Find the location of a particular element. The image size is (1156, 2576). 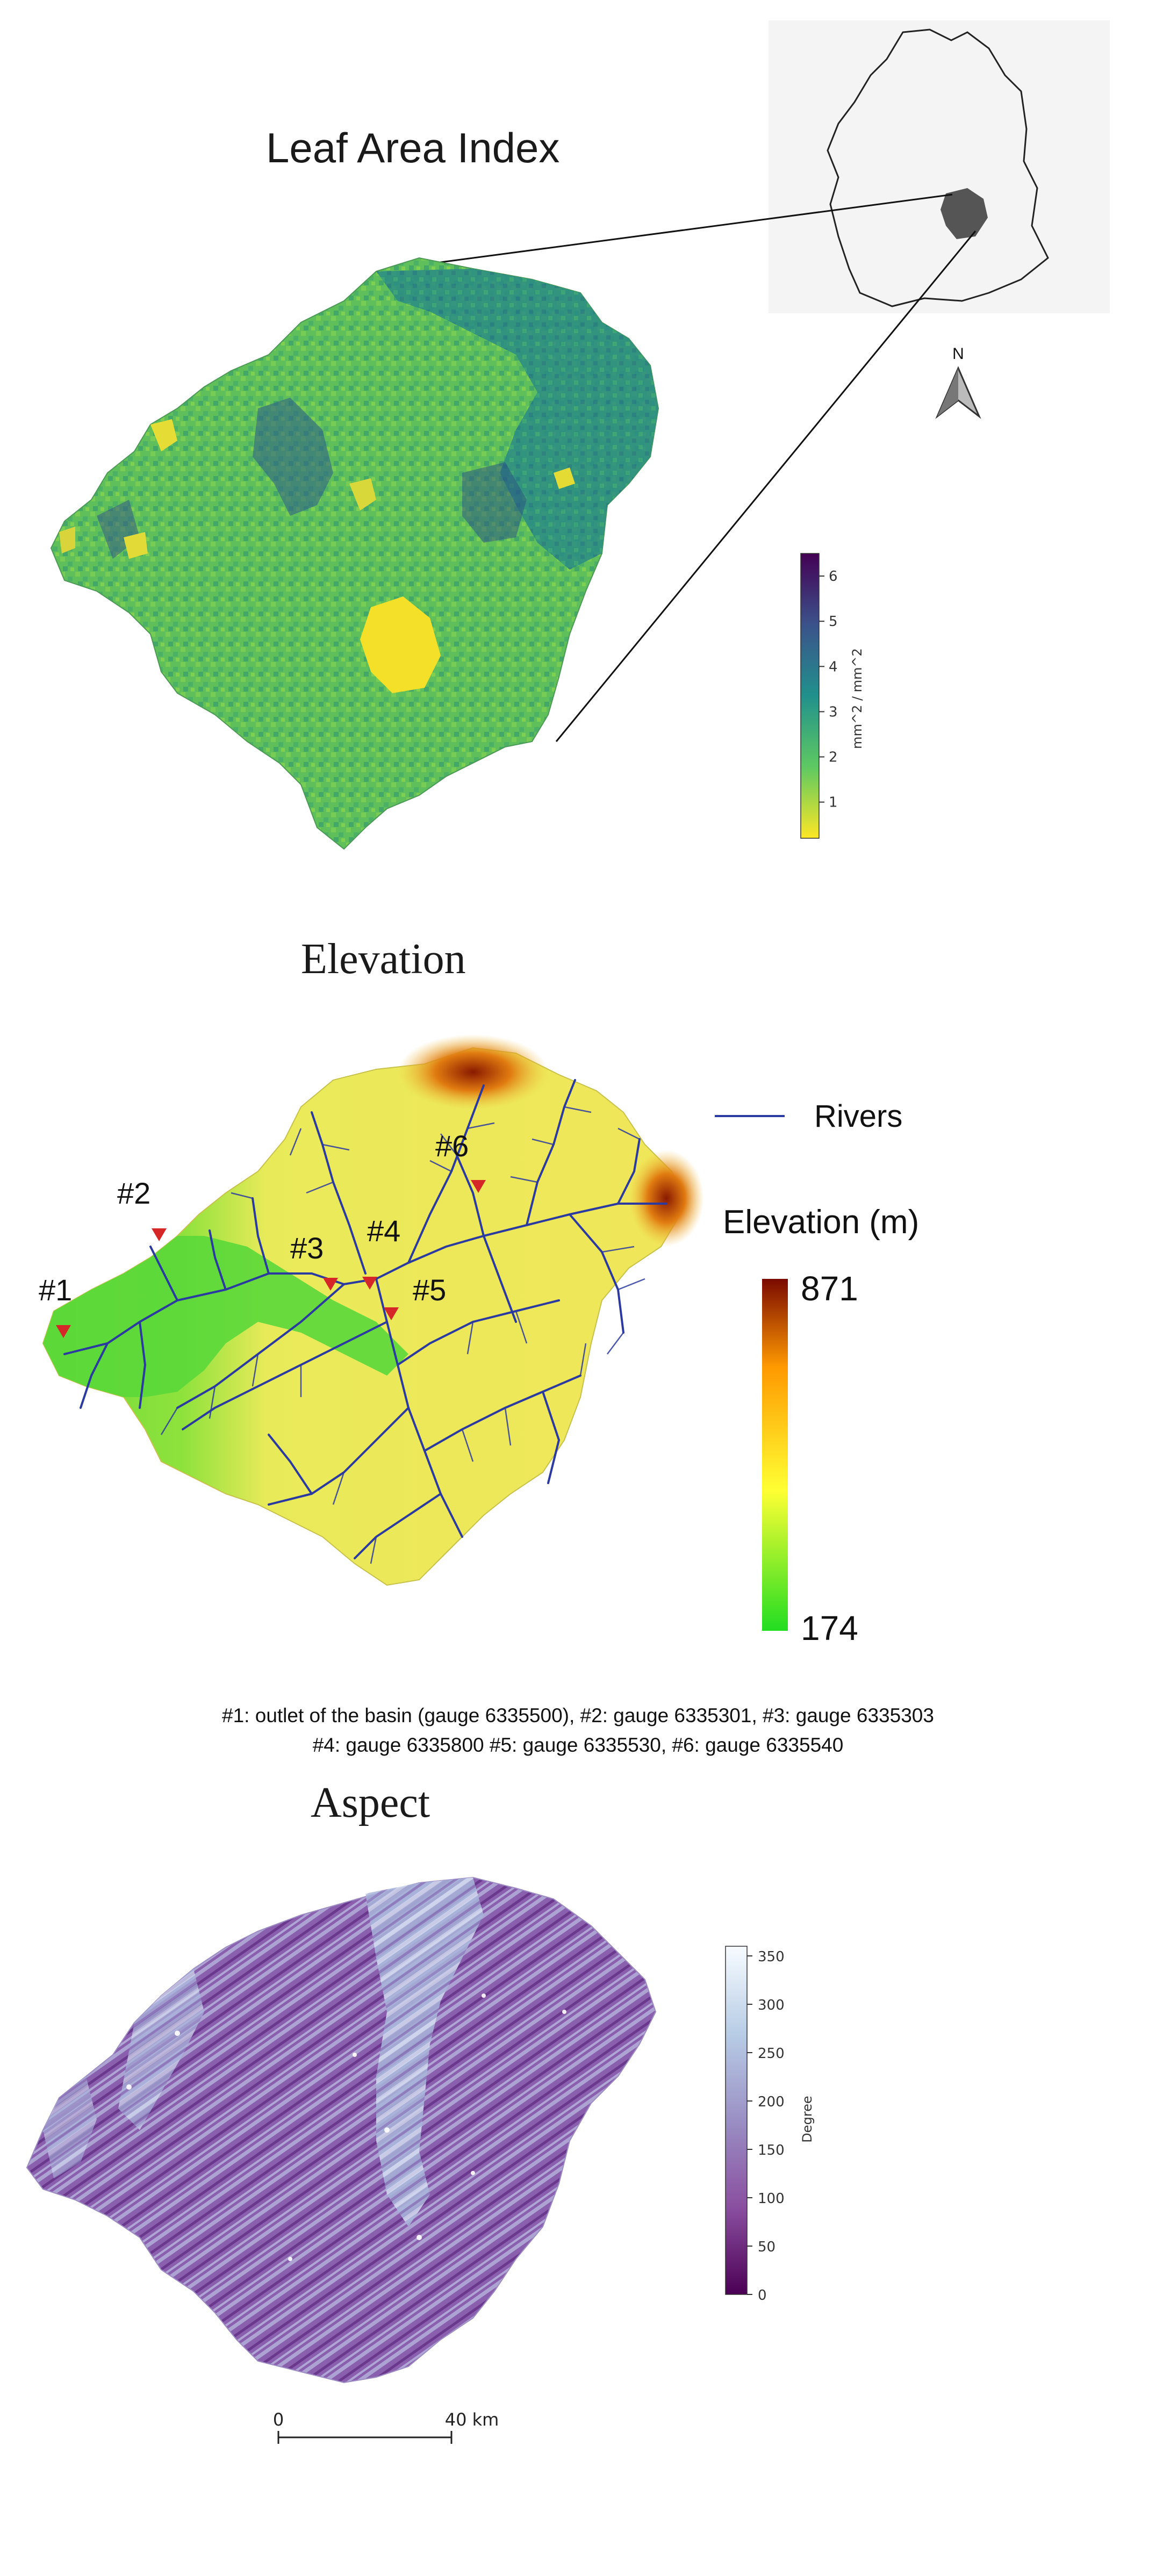

aspect-tick-label: 100 is located at coordinates (771, 2199).